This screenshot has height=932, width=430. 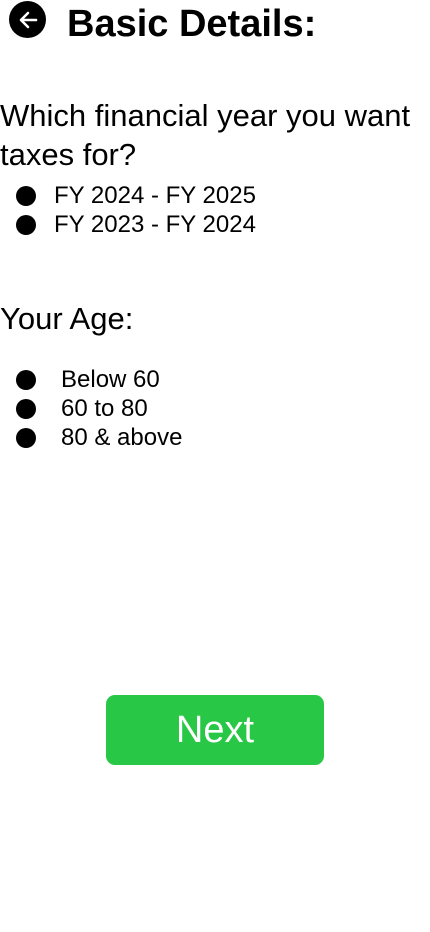 I want to click on age-option-label: 60 to 80, so click(x=104, y=408).